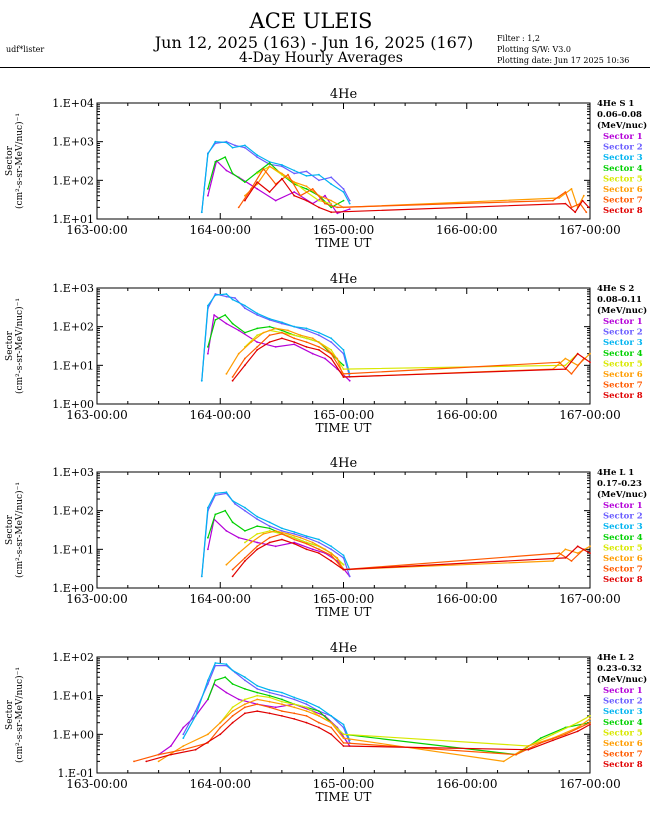 Image resolution: width=650 pixels, height=823 pixels. What do you see at coordinates (619, 300) in the screenshot?
I see `legend-header-line: 0.08-0.11` at bounding box center [619, 300].